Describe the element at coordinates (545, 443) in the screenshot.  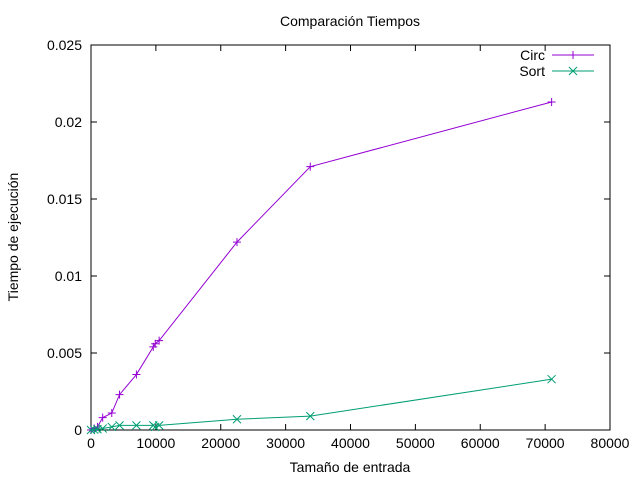
I see `x-tick-label: 70000` at that location.